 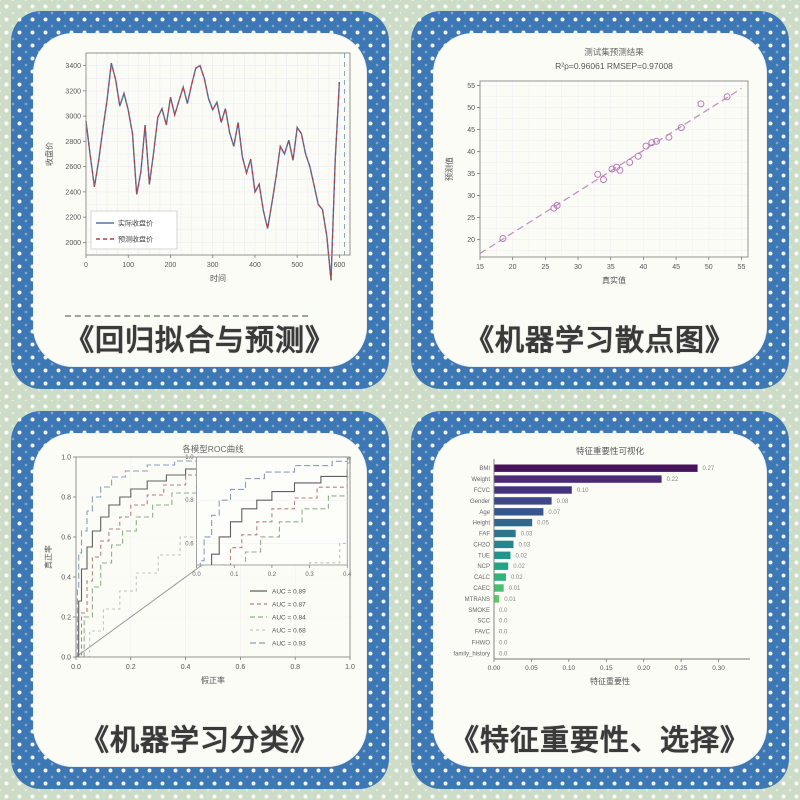 I want to click on svg-text: 2000, so click(x=73, y=243).